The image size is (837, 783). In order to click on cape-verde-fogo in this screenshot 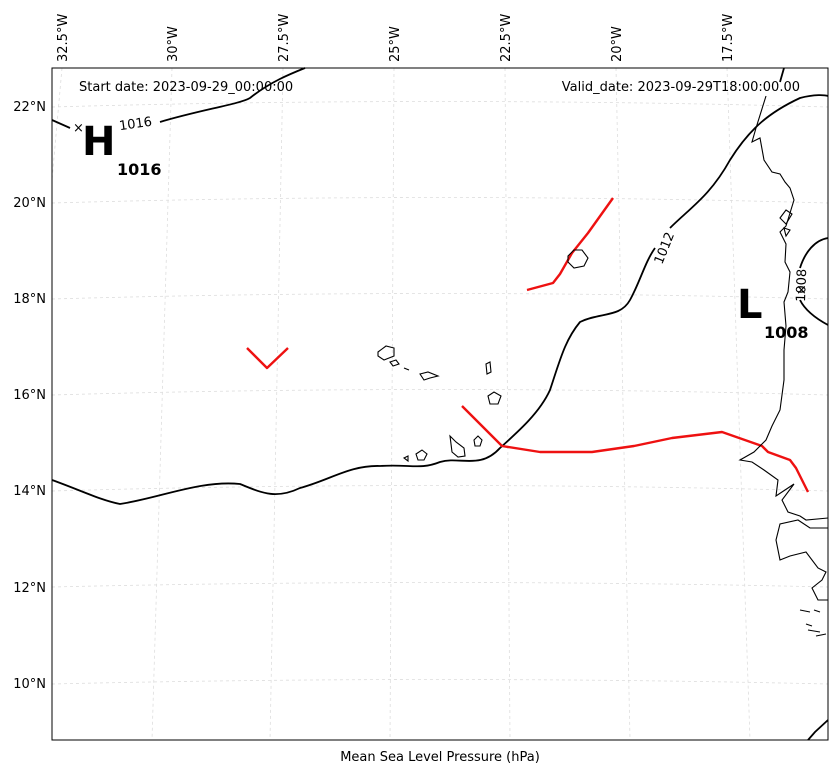, I will do `click(421, 455)`.